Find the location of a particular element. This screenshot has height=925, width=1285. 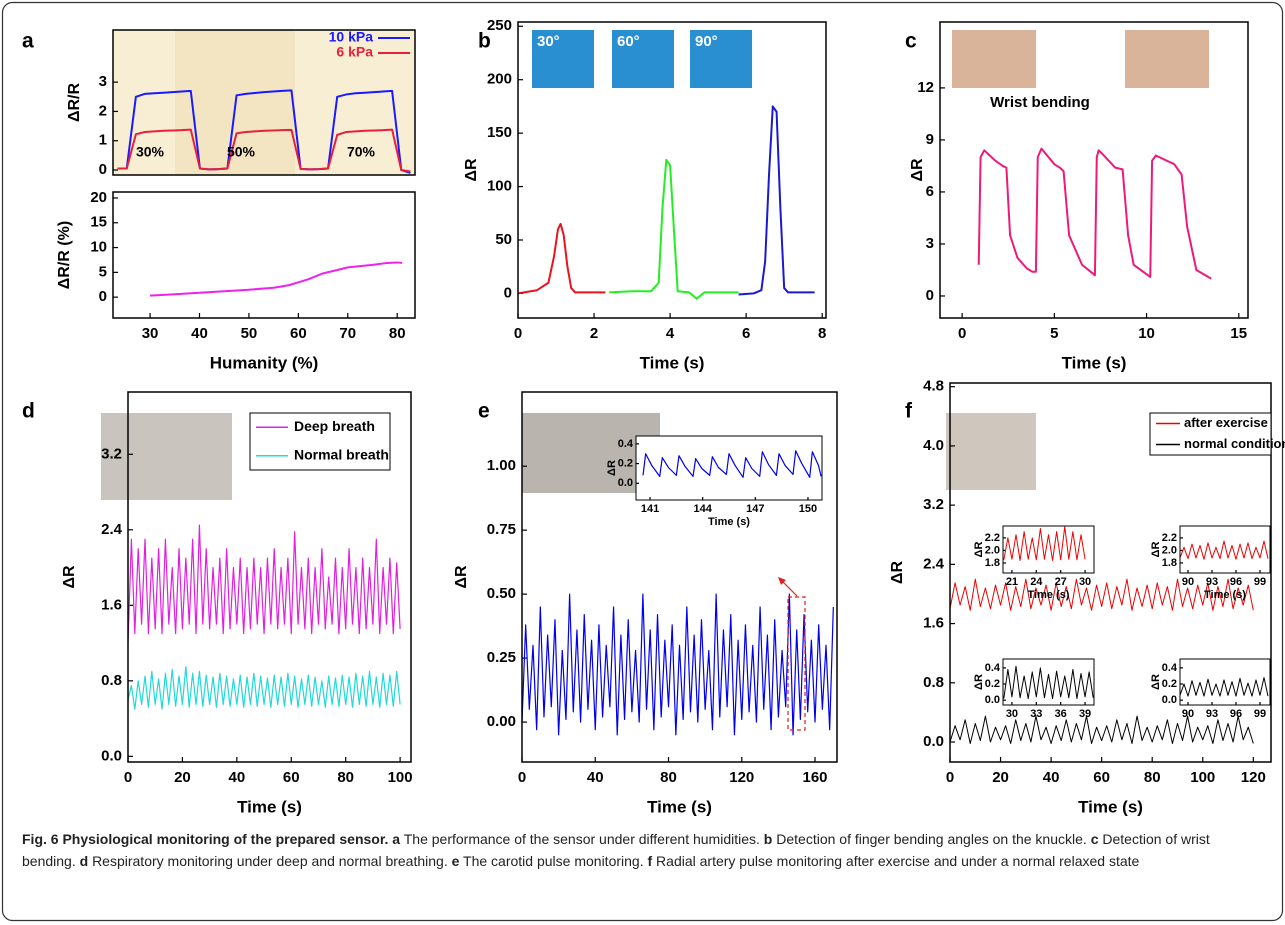

caption-text: Detection of wrist bending. is located at coordinates (616, 850).